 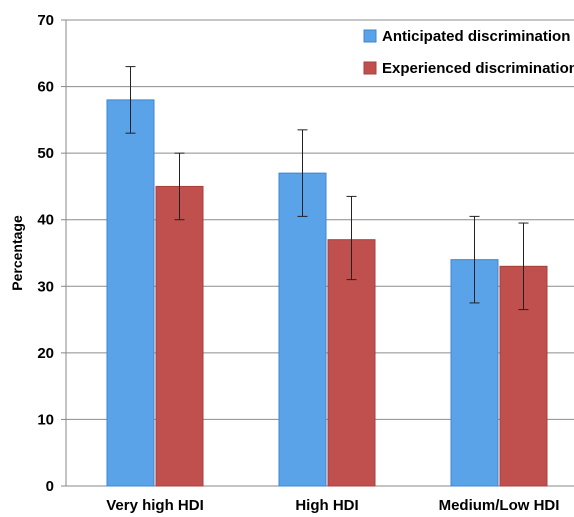 What do you see at coordinates (45, 220) in the screenshot?
I see `y-tick-label: 40` at bounding box center [45, 220].